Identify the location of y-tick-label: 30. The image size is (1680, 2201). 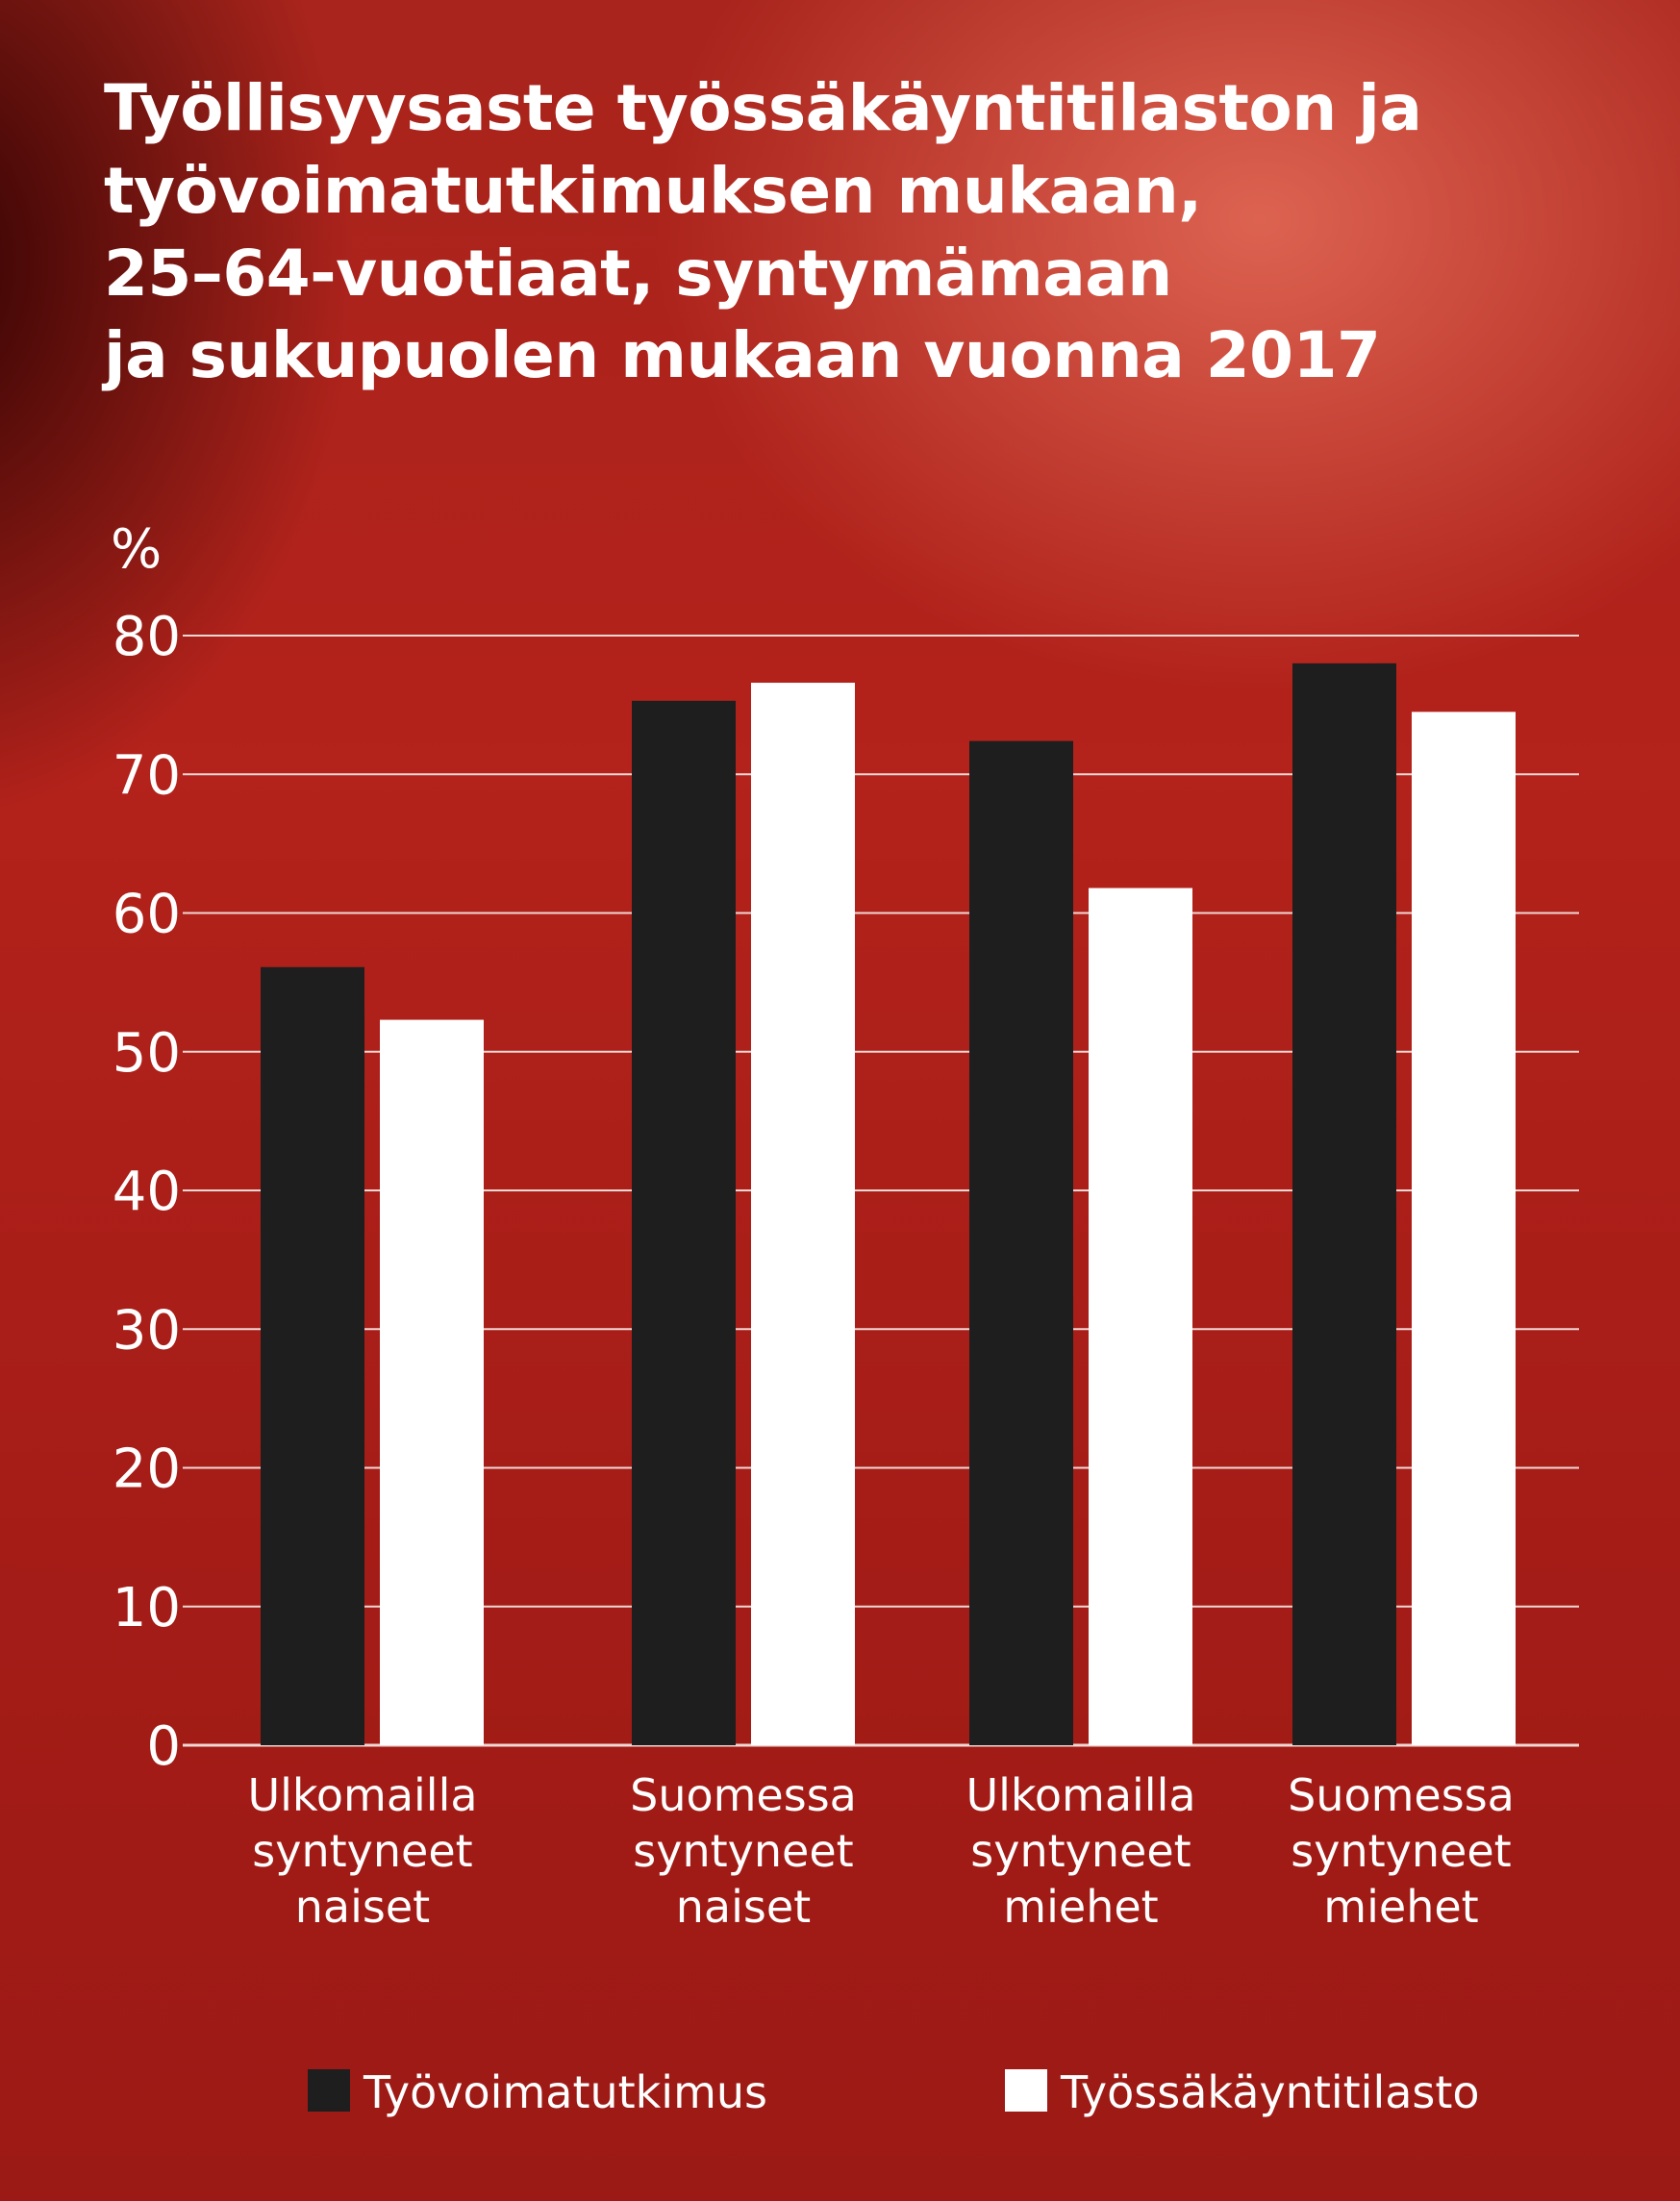
(147, 1330).